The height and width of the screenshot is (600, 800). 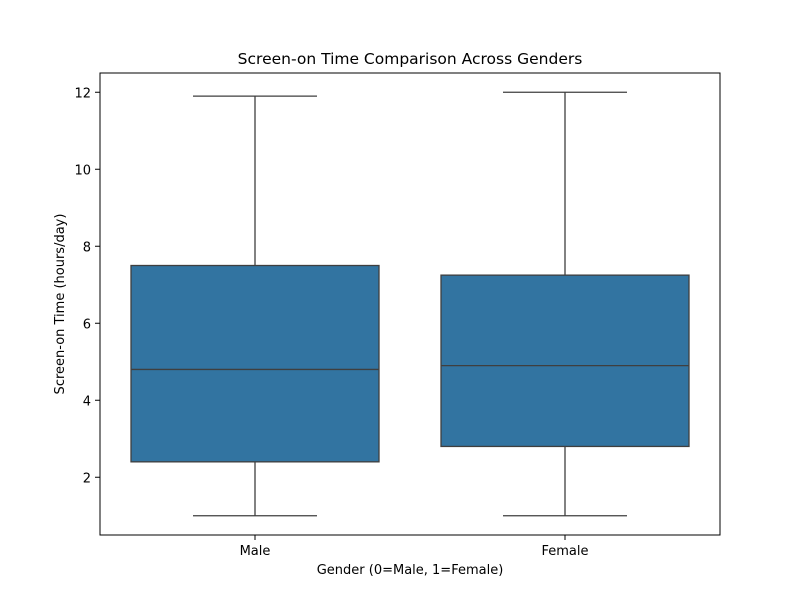 I want to click on x-tick-label: Male, so click(x=255, y=551).